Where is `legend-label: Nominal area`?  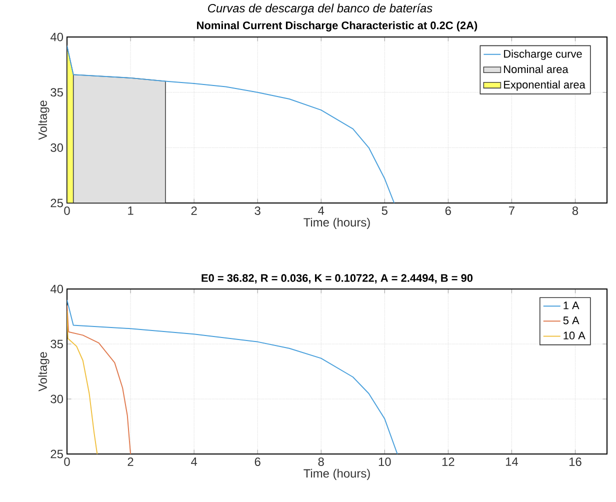 legend-label: Nominal area is located at coordinates (536, 69).